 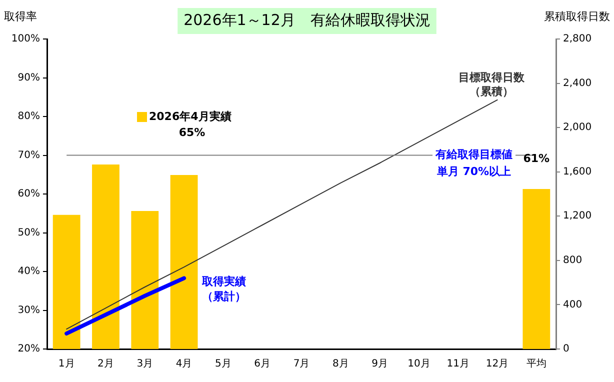 I want to click on data-label: 61%, so click(x=536, y=158).